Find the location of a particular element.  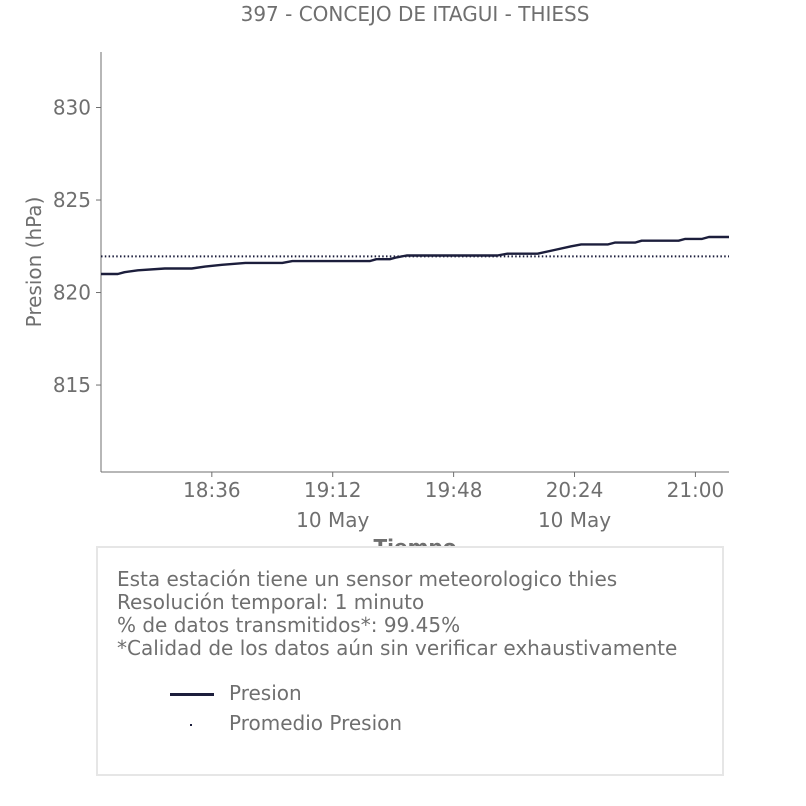

legend-label-presion: Presion is located at coordinates (265, 693).